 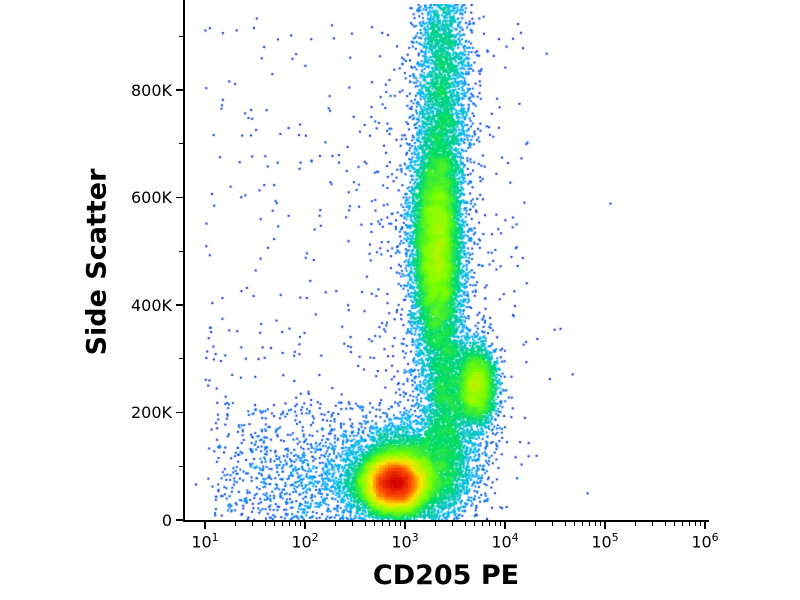 What do you see at coordinates (446, 575) in the screenshot?
I see `x-axis-title: CD205 PE` at bounding box center [446, 575].